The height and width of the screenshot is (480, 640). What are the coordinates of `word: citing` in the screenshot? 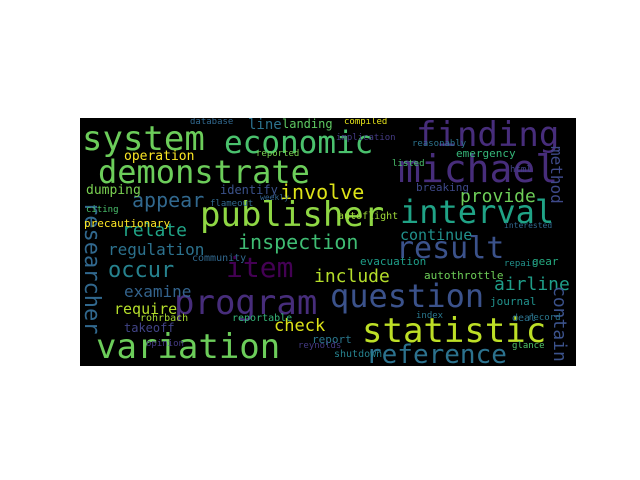 It's located at (102, 210).